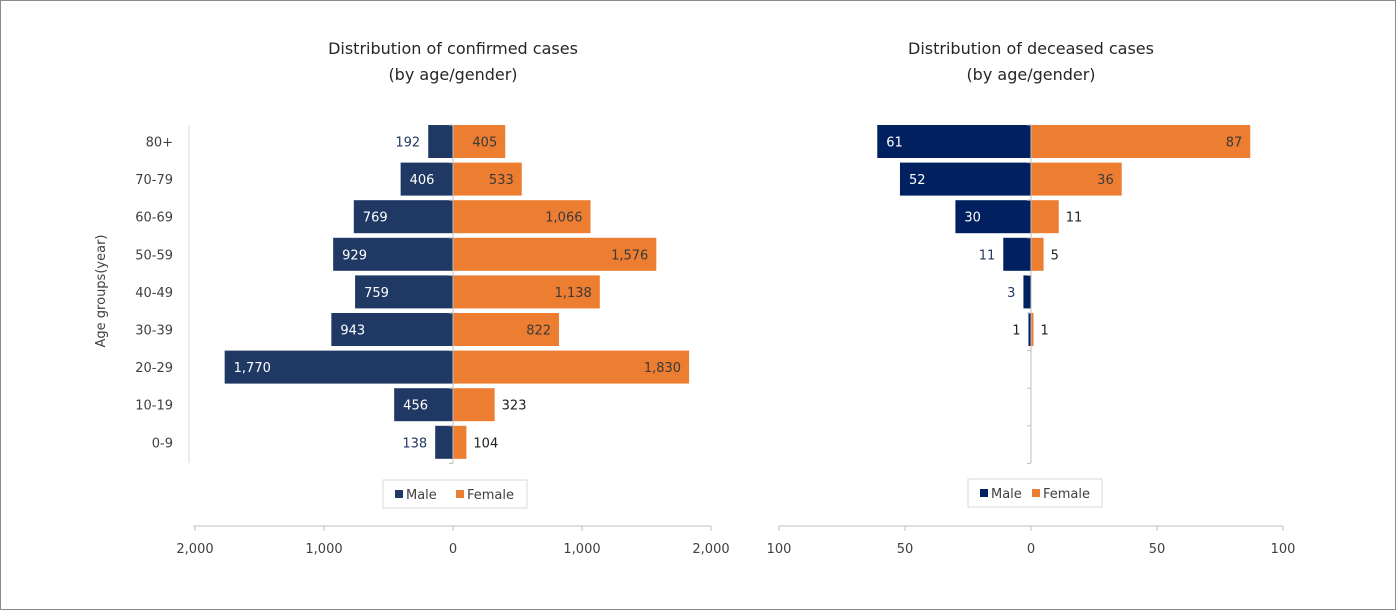 The height and width of the screenshot is (614, 1396). Describe the element at coordinates (573, 293) in the screenshot. I see `confirmed-female-data-label: 1,138` at that location.